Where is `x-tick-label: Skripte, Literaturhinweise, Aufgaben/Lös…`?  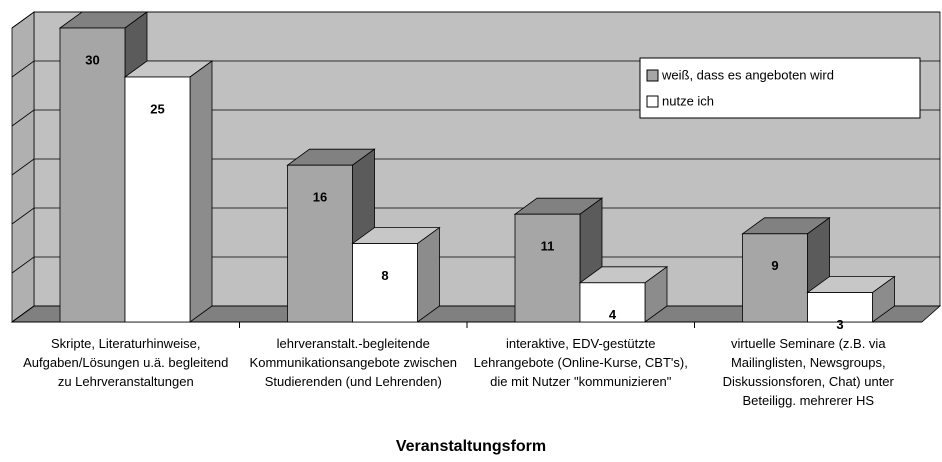
x-tick-label: Skripte, Literaturhinweise, Aufgaben/Lös… is located at coordinates (126, 362).